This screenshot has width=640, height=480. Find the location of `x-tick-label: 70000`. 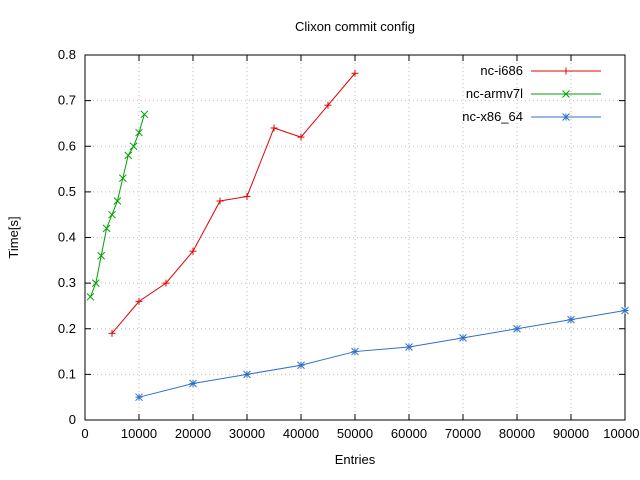

x-tick-label: 70000 is located at coordinates (463, 433).